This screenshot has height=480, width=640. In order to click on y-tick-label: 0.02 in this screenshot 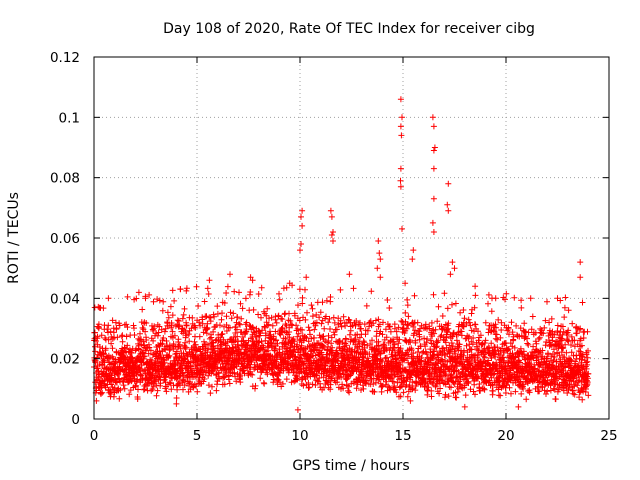, I will do `click(65, 360)`.